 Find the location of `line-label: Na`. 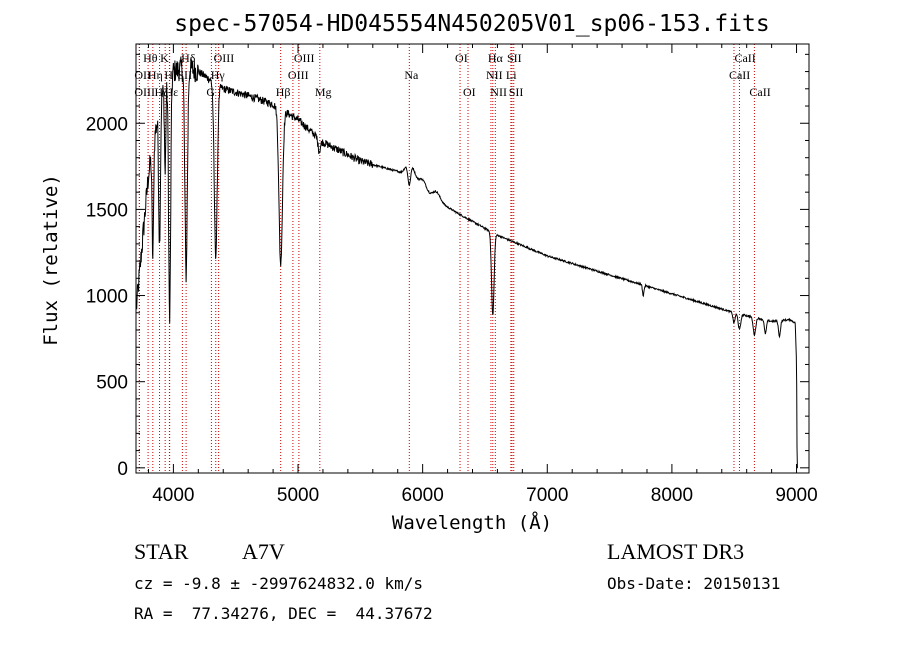

line-label: Na is located at coordinates (411, 75).